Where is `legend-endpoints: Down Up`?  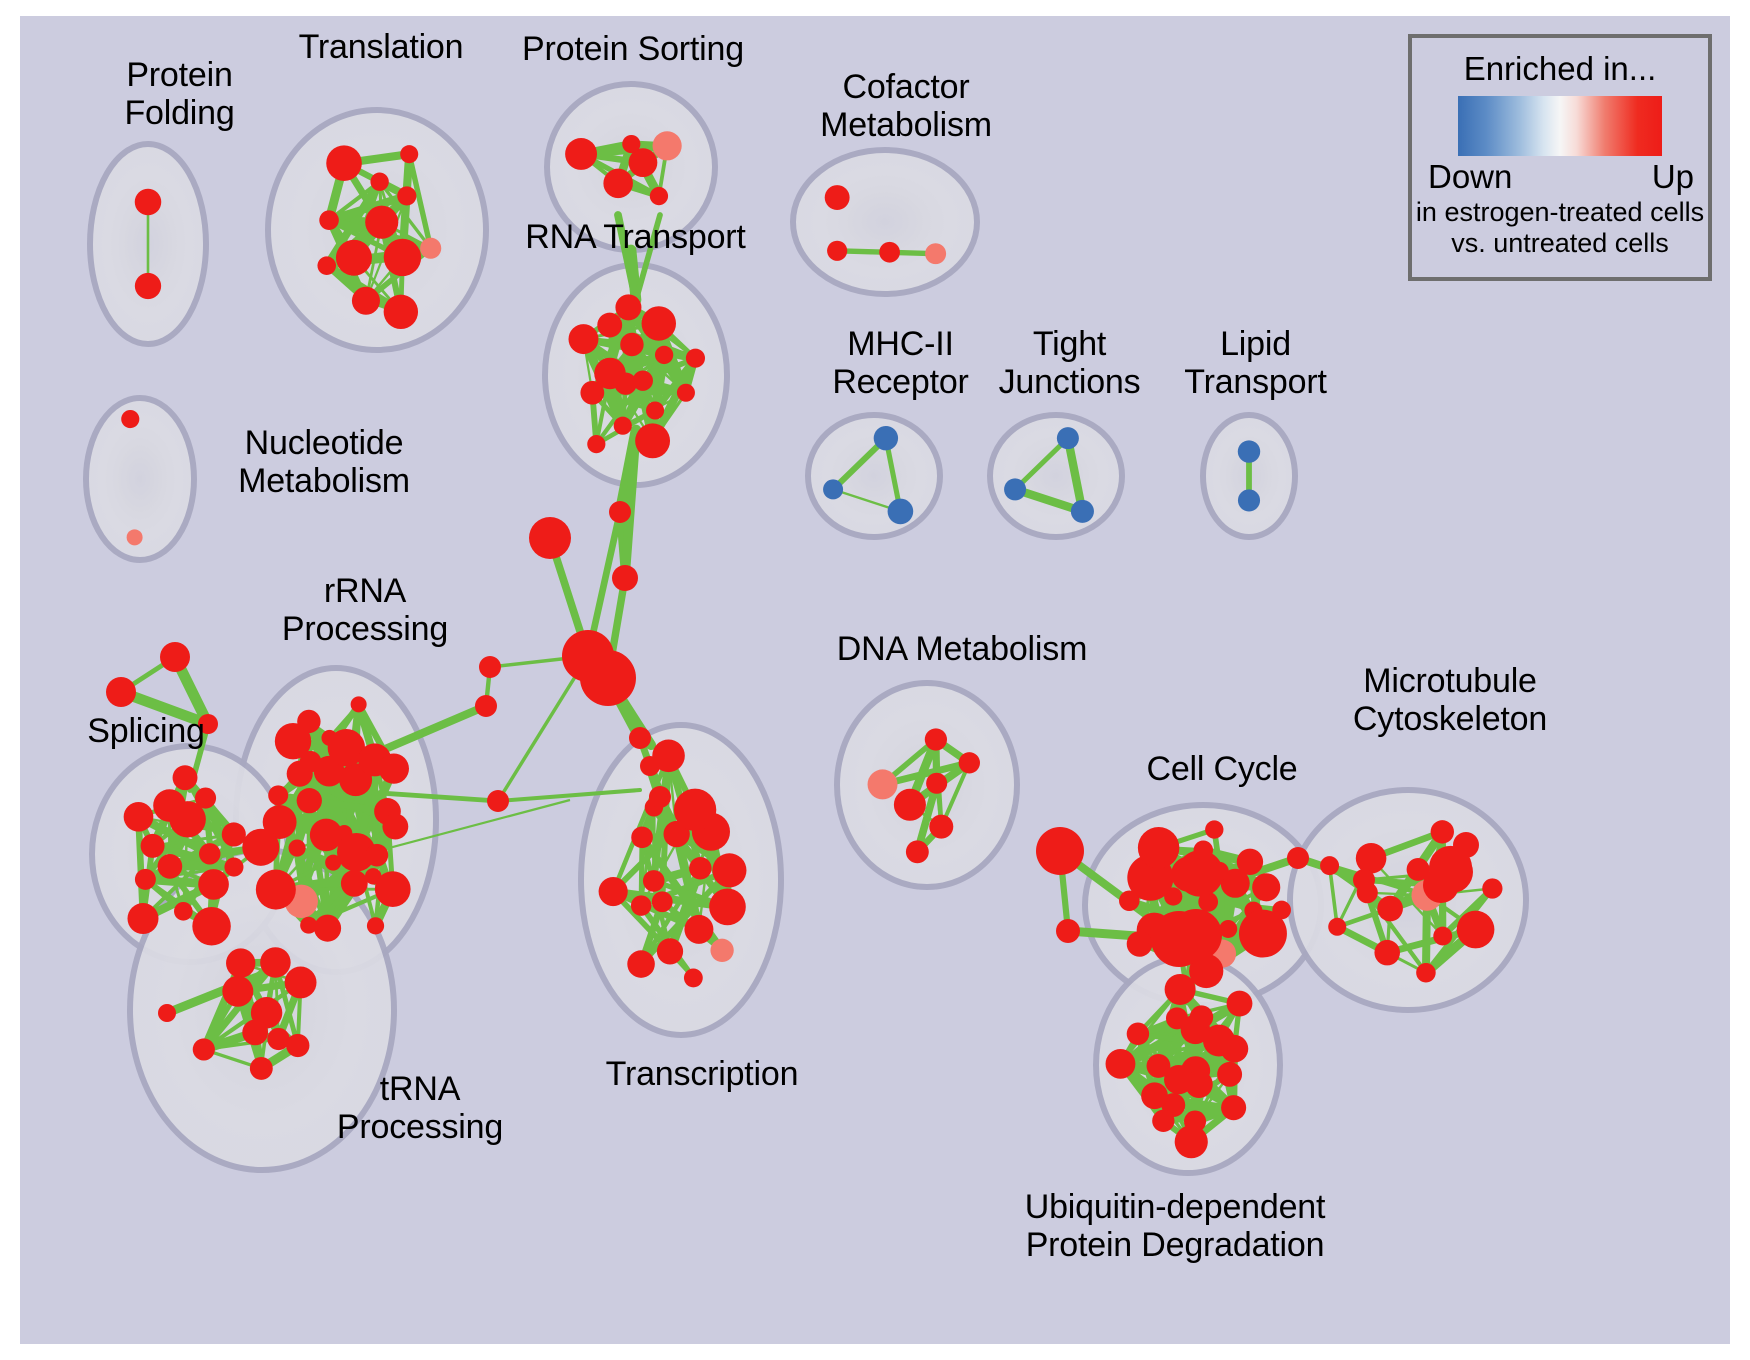 legend-endpoints: Down Up is located at coordinates (1560, 176).